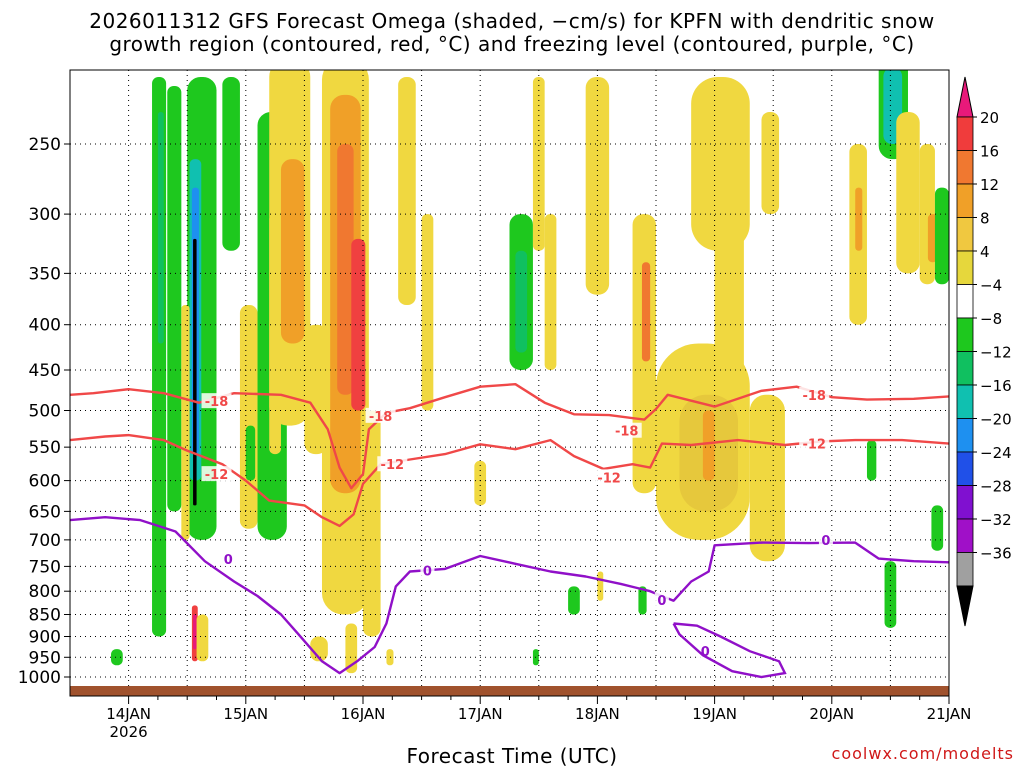 This screenshot has height=768, width=1024. What do you see at coordinates (831, 714) in the screenshot?
I see `time-tick-label: 20JAN` at bounding box center [831, 714].